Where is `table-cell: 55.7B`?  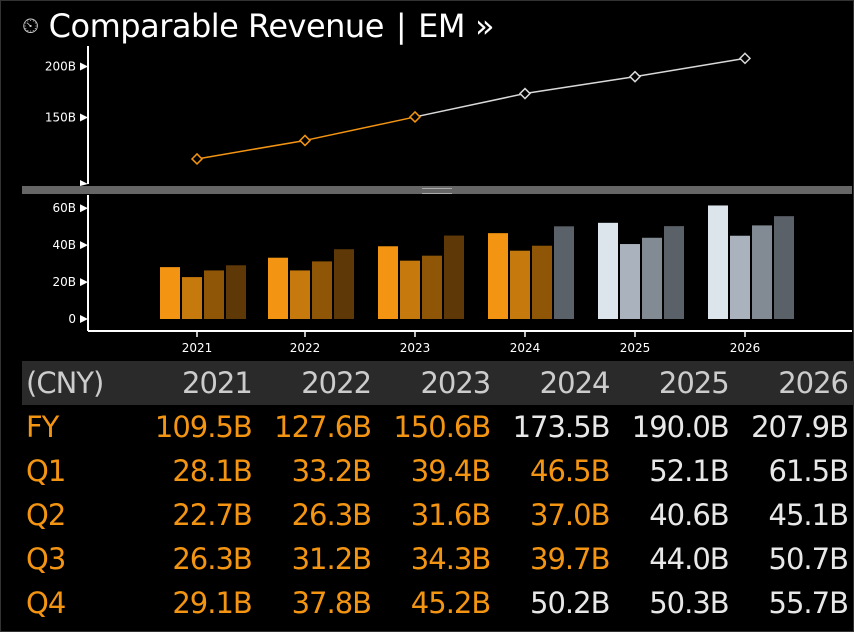 table-cell: 55.7B is located at coordinates (808, 603).